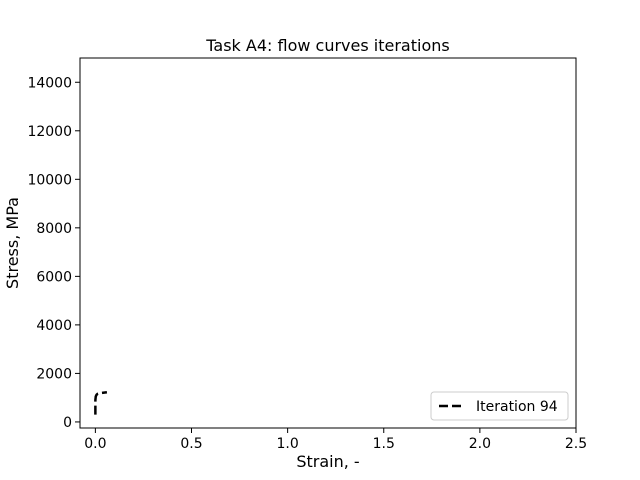 The width and height of the screenshot is (640, 480). What do you see at coordinates (327, 45) in the screenshot?
I see `chart-title: Task A4: flow curves iterations` at bounding box center [327, 45].